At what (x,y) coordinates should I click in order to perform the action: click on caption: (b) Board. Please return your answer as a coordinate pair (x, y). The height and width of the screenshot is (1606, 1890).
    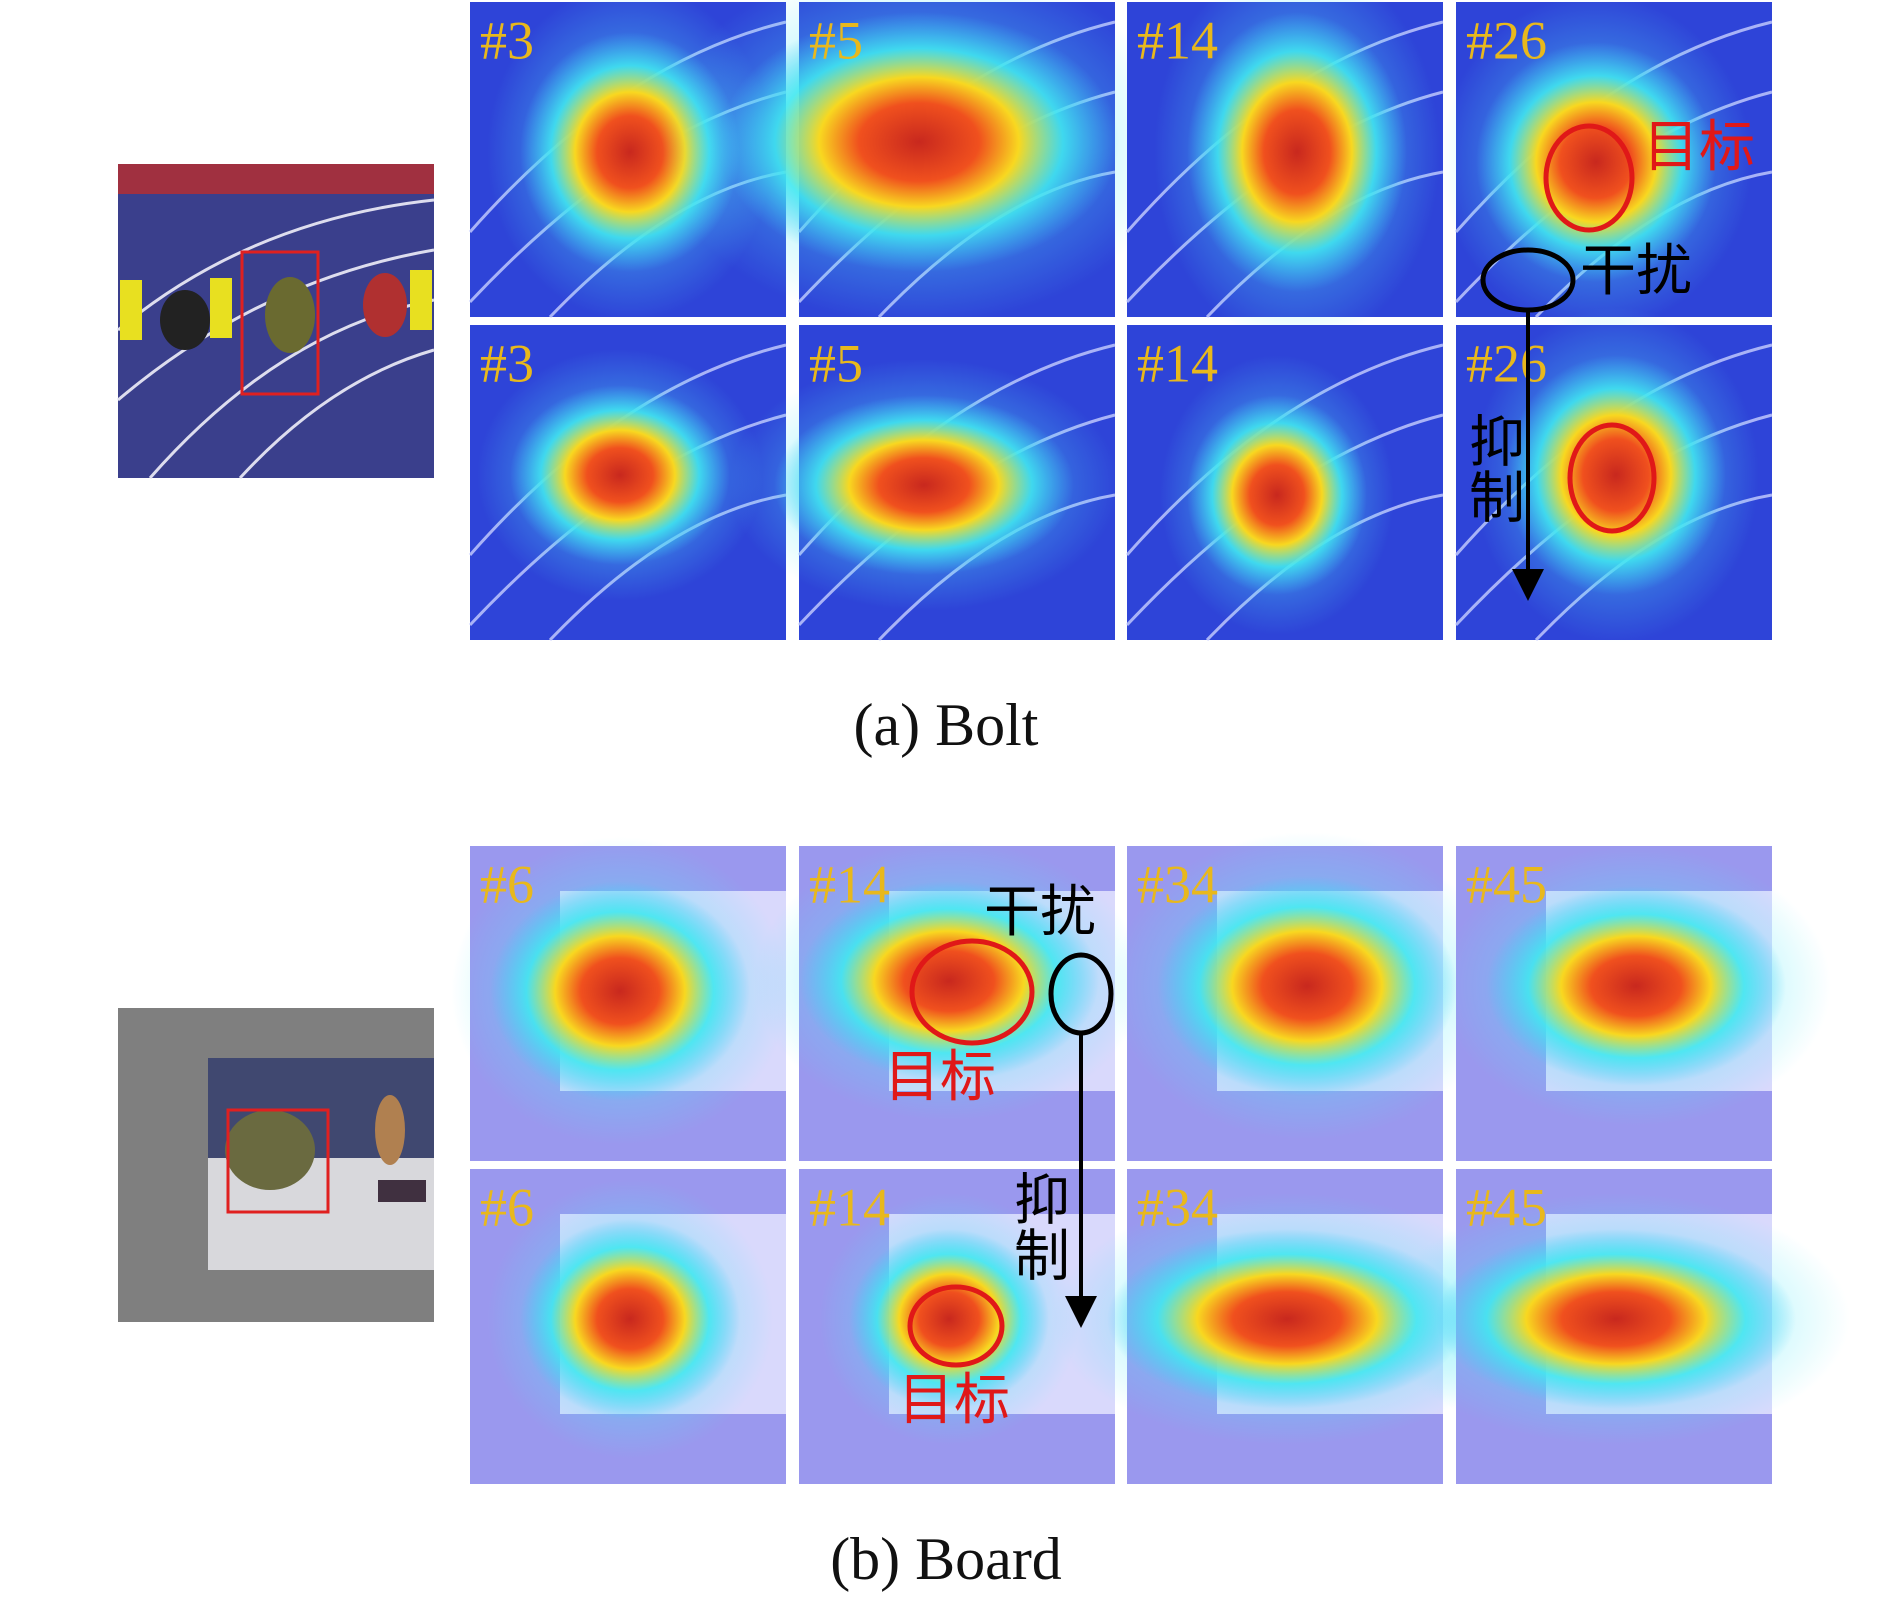
    Looking at the image, I should click on (946, 1559).